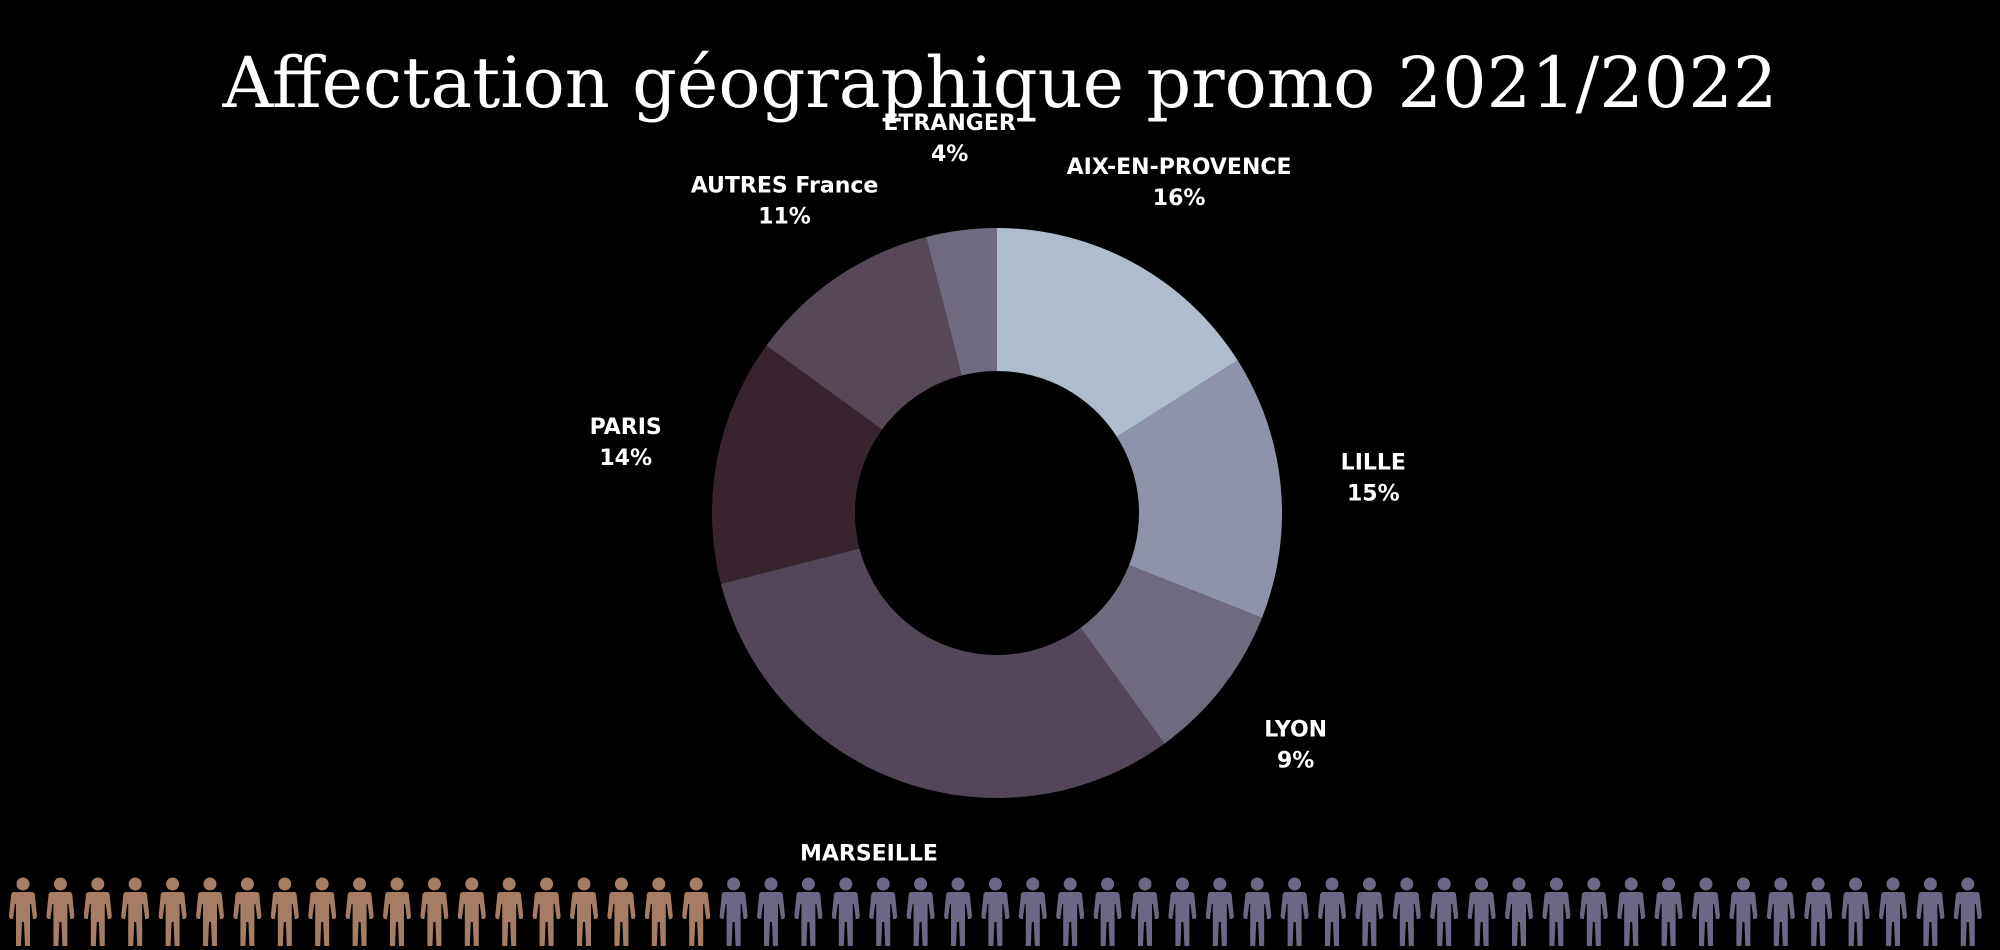 This screenshot has width=2000, height=950. What do you see at coordinates (626, 427) in the screenshot?
I see `slice-label-name: PARIS` at bounding box center [626, 427].